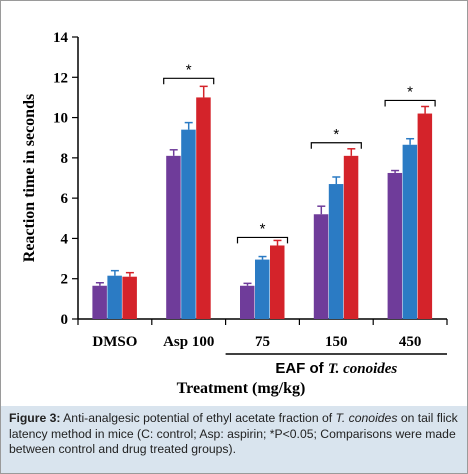 This screenshot has width=468, height=474. Describe the element at coordinates (61, 38) in the screenshot. I see `y-tick-label: 14` at that location.